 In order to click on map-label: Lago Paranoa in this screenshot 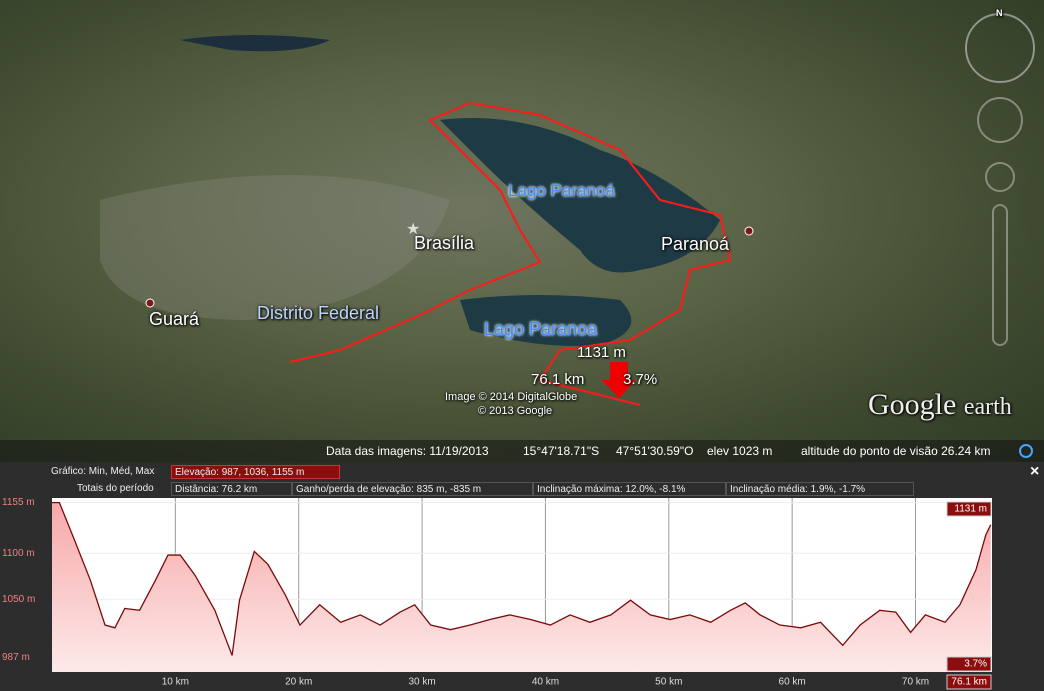, I will do `click(541, 329)`.